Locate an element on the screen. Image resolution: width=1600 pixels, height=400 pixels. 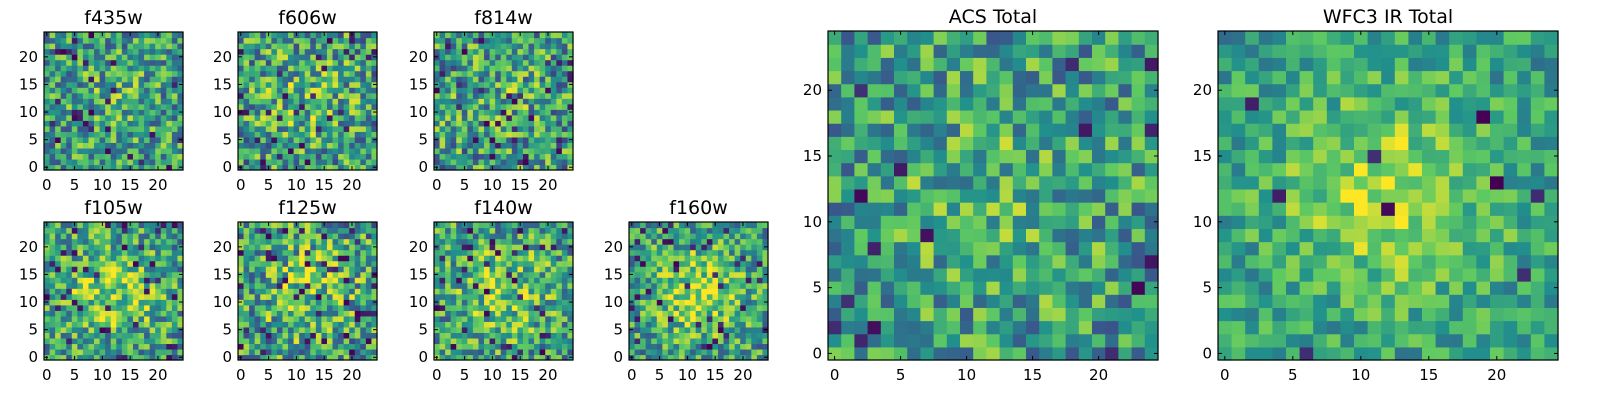
panel-title: f160w is located at coordinates (698, 208).